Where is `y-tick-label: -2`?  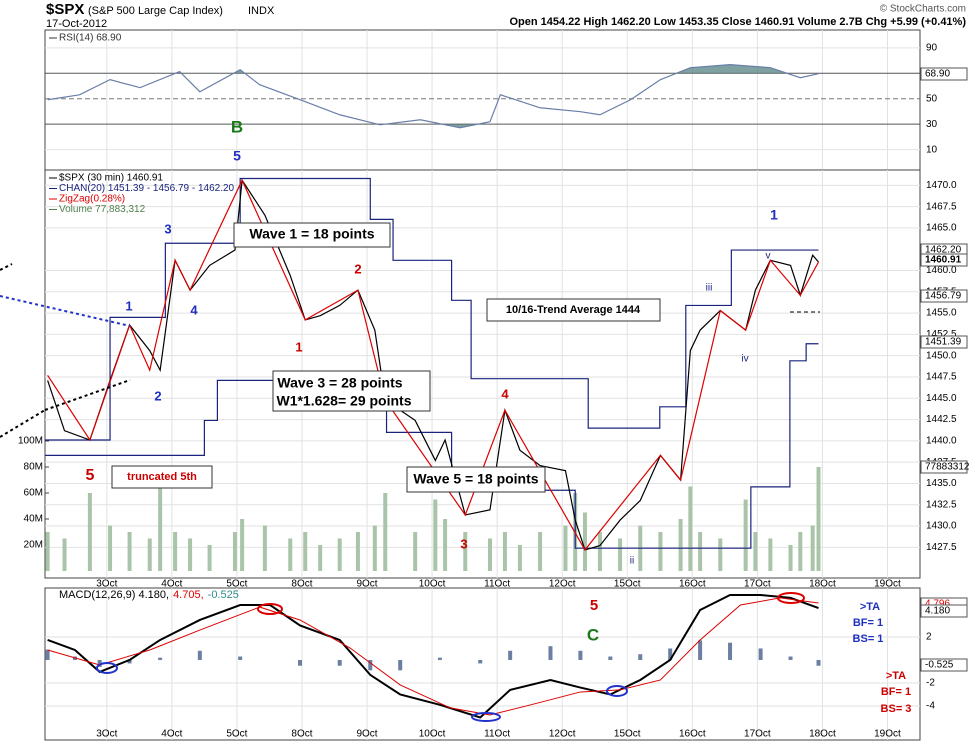 y-tick-label: -2 is located at coordinates (930, 683).